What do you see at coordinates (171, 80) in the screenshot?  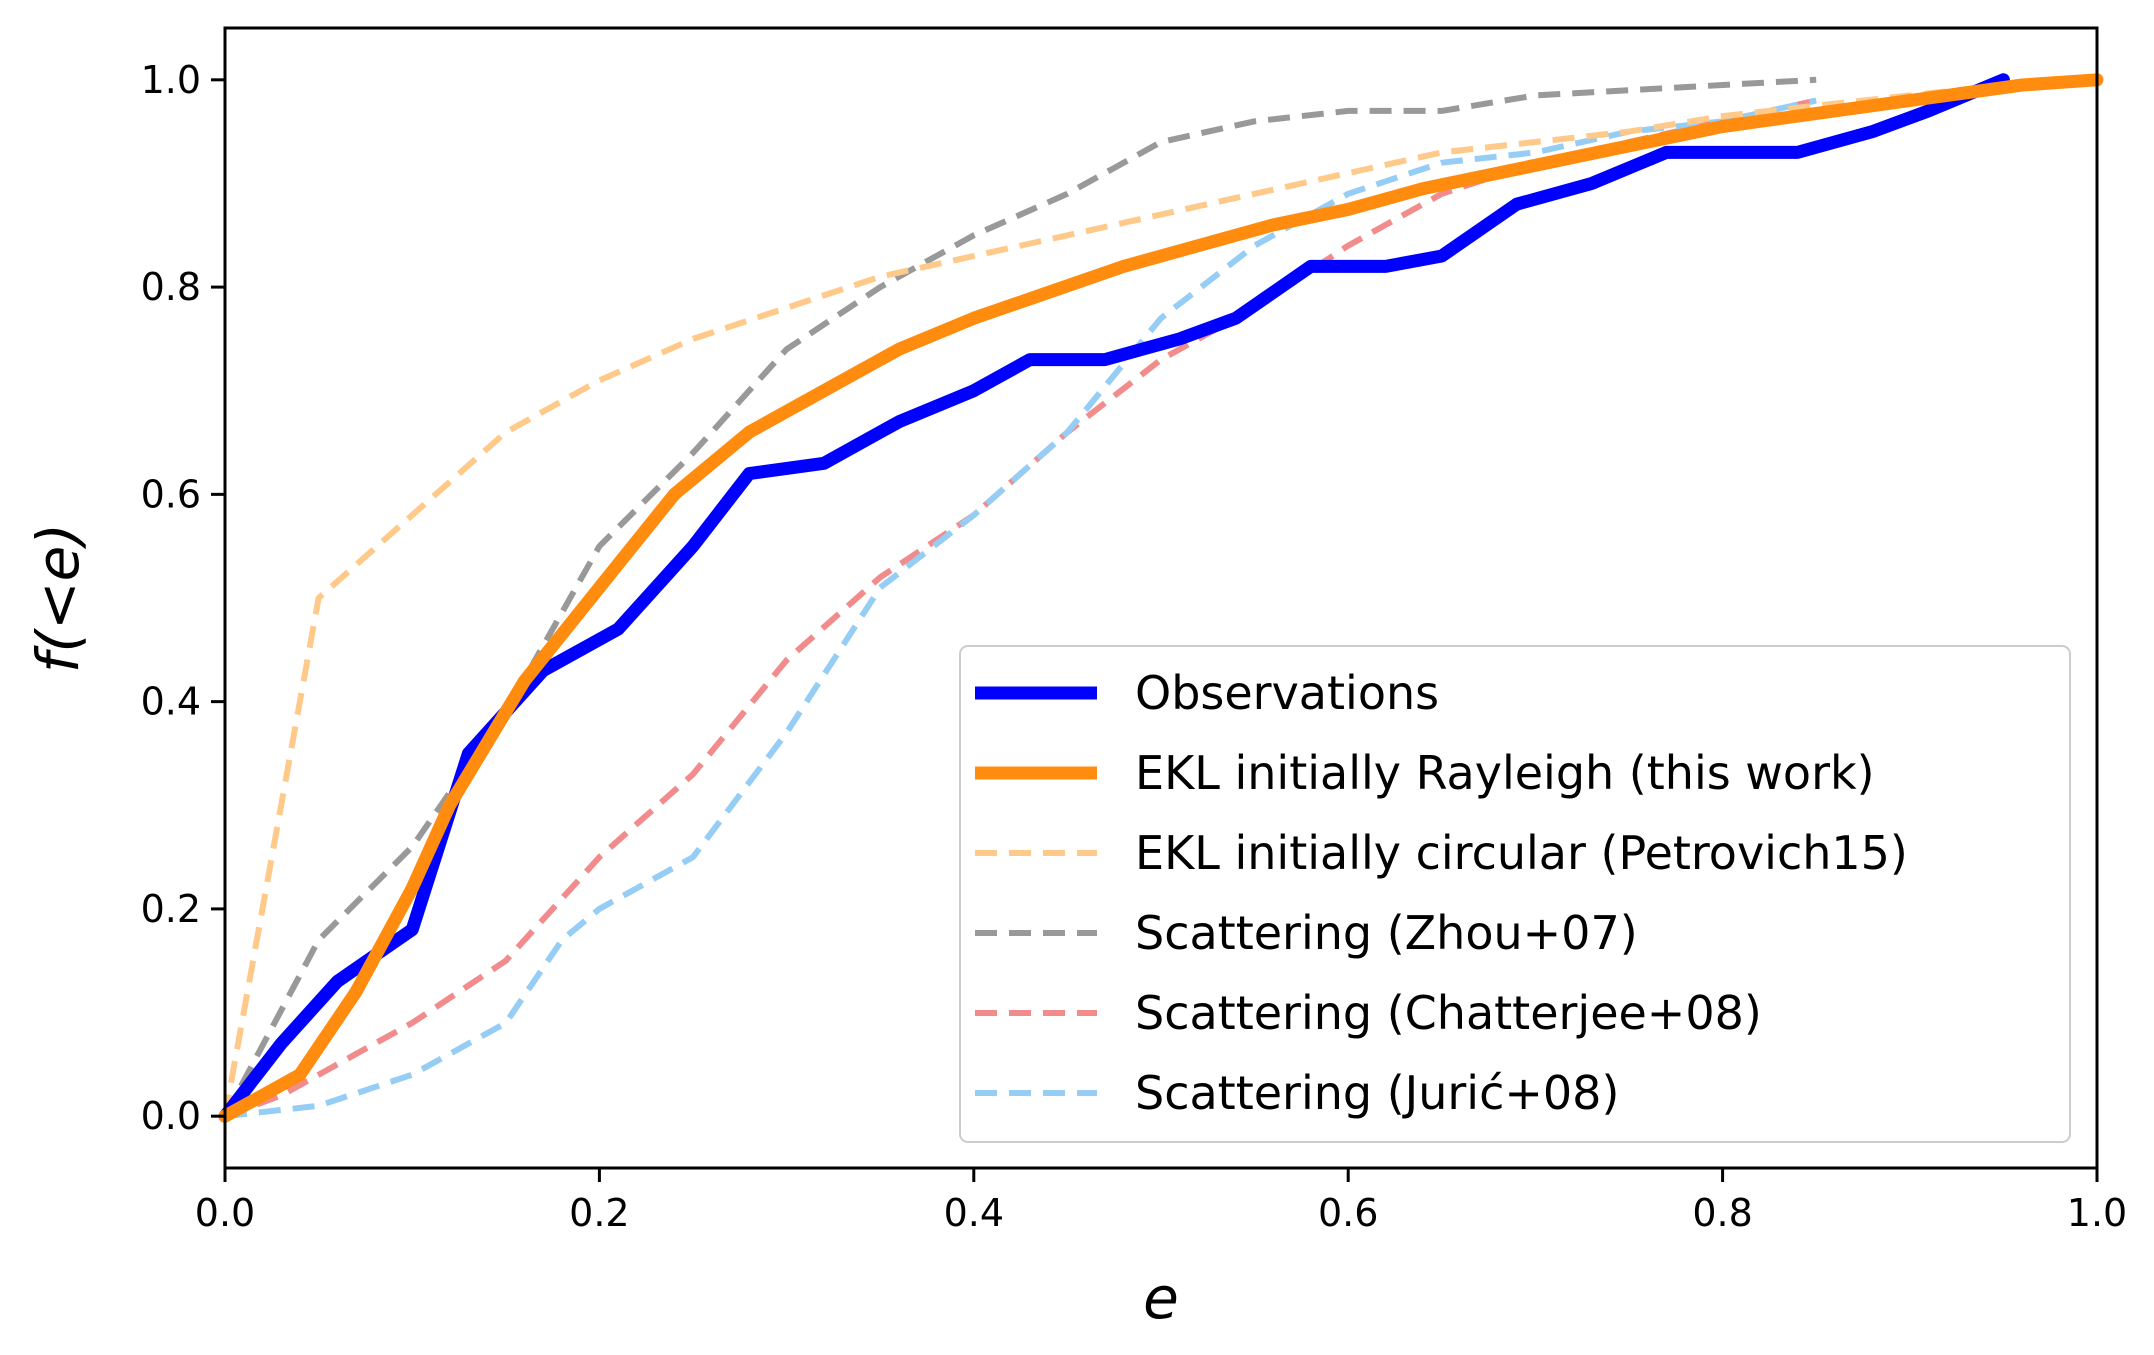 I see `y-tick-label: 1.0` at bounding box center [171, 80].